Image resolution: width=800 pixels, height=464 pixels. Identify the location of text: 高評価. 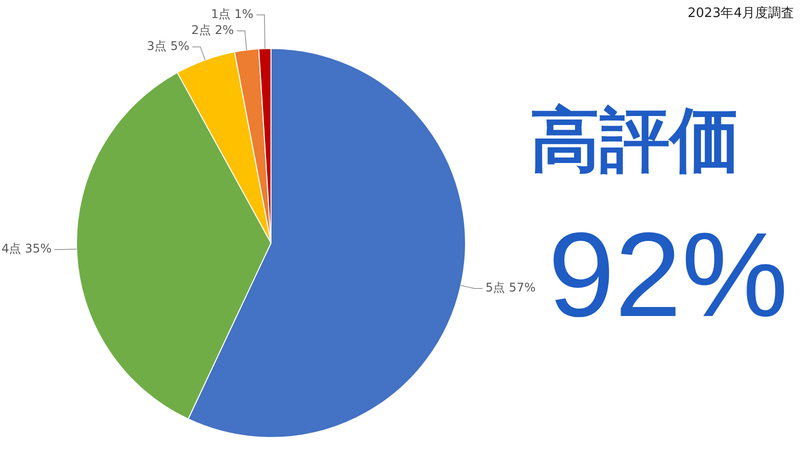
(635, 140).